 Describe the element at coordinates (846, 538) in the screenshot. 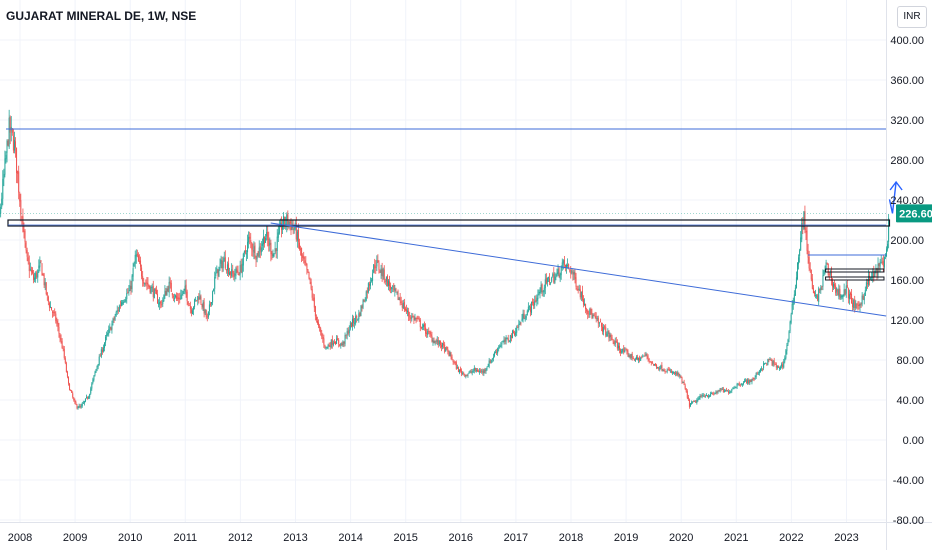

I see `x-tick-label: 2023` at that location.